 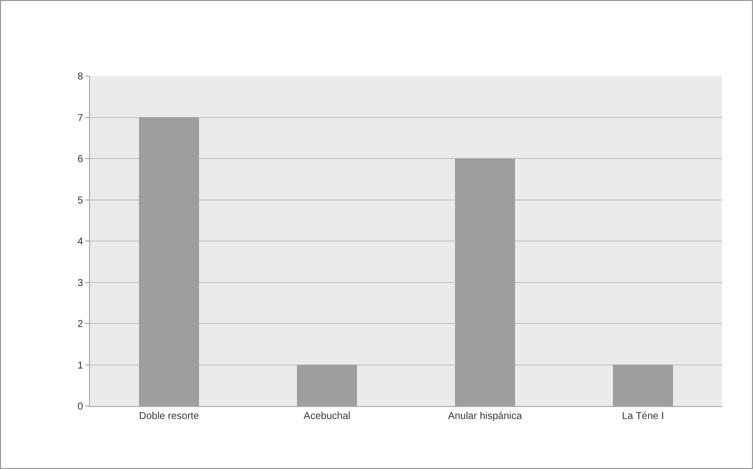 What do you see at coordinates (80, 77) in the screenshot?
I see `y-tick-label: 8` at bounding box center [80, 77].